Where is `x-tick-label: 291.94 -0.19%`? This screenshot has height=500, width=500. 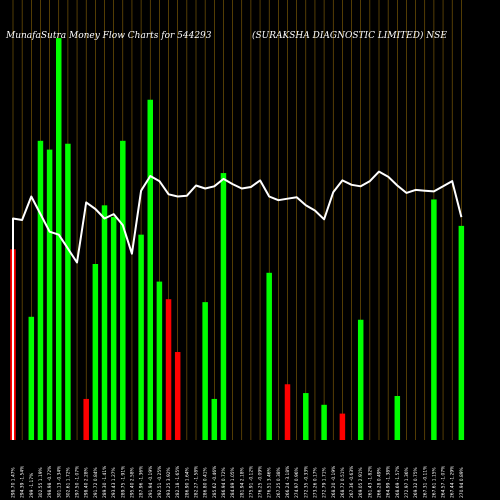
x-tick-label: 291.94 -0.19% is located at coordinates (151, 482).